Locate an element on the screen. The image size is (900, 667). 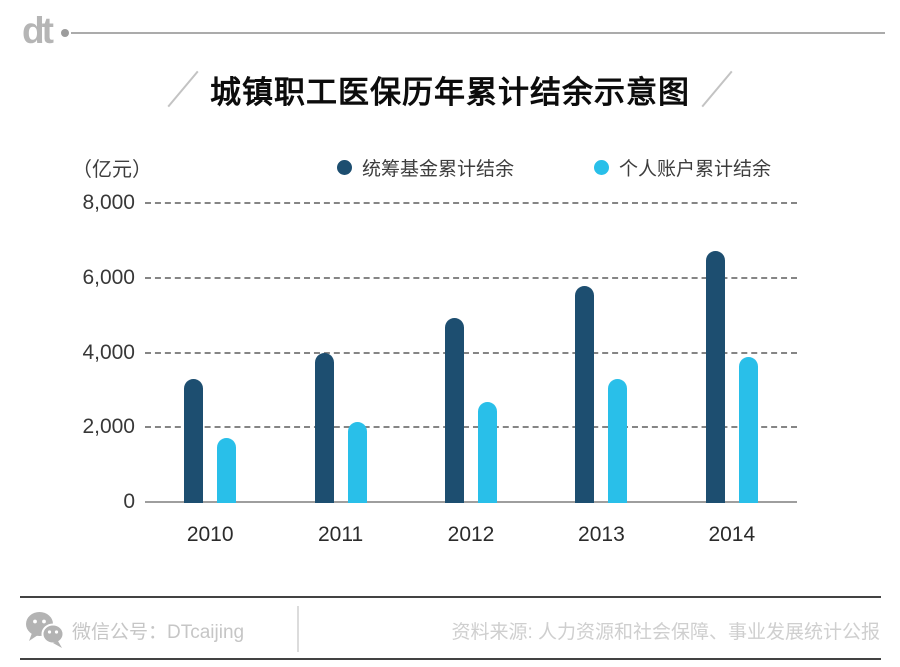
bar-2012-series1 is located at coordinates (454, 410).